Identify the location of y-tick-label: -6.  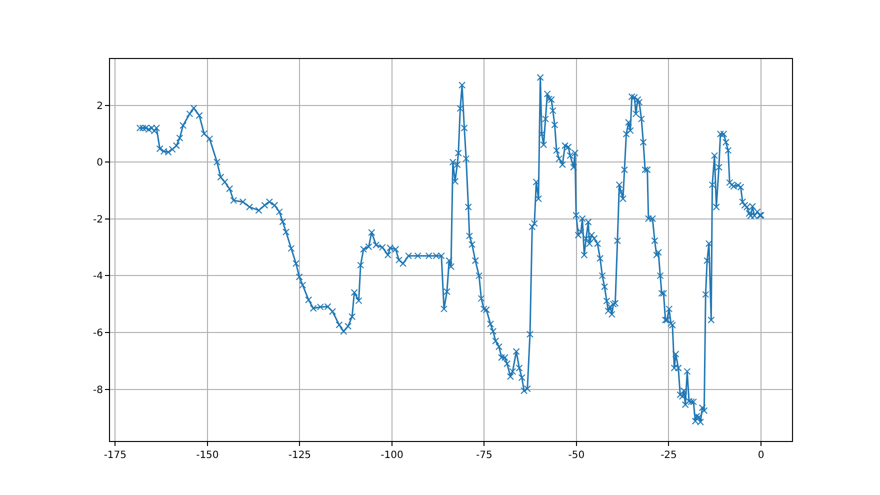
(98, 334).